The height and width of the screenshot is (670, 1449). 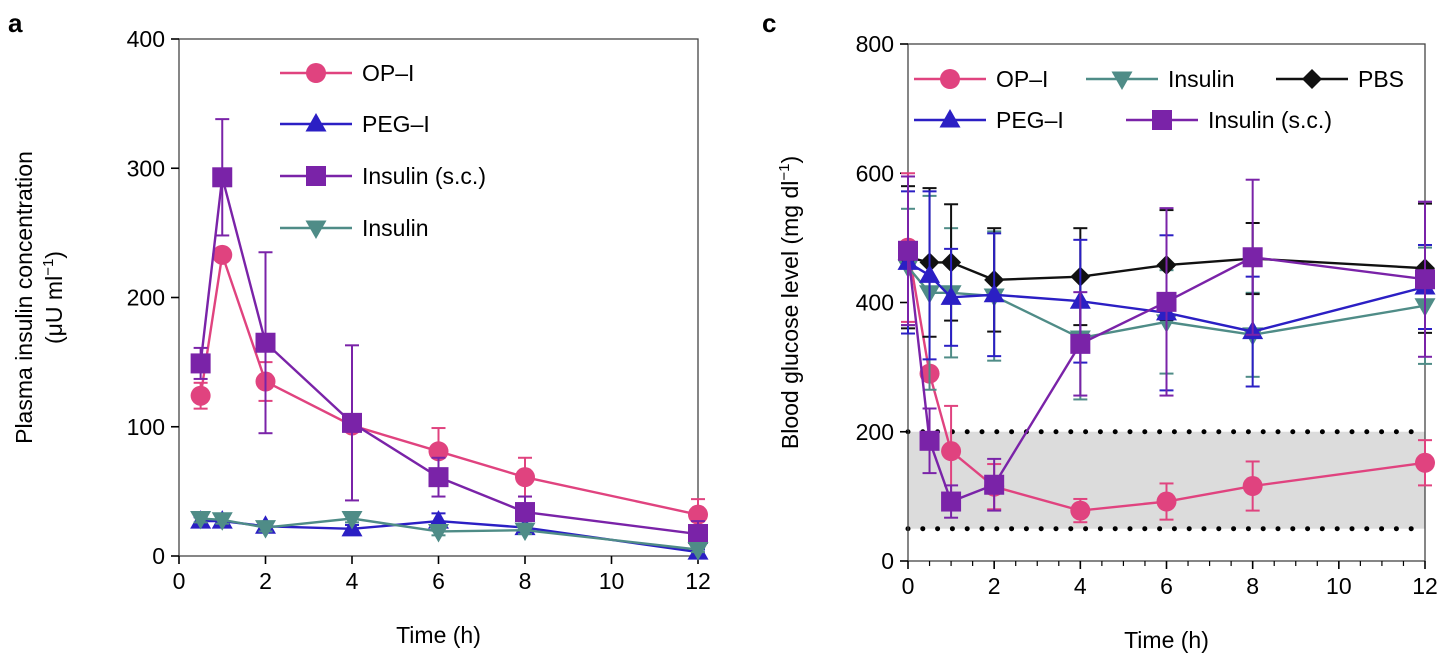 I want to click on y-tick-label-c: 0, so click(x=887, y=561).